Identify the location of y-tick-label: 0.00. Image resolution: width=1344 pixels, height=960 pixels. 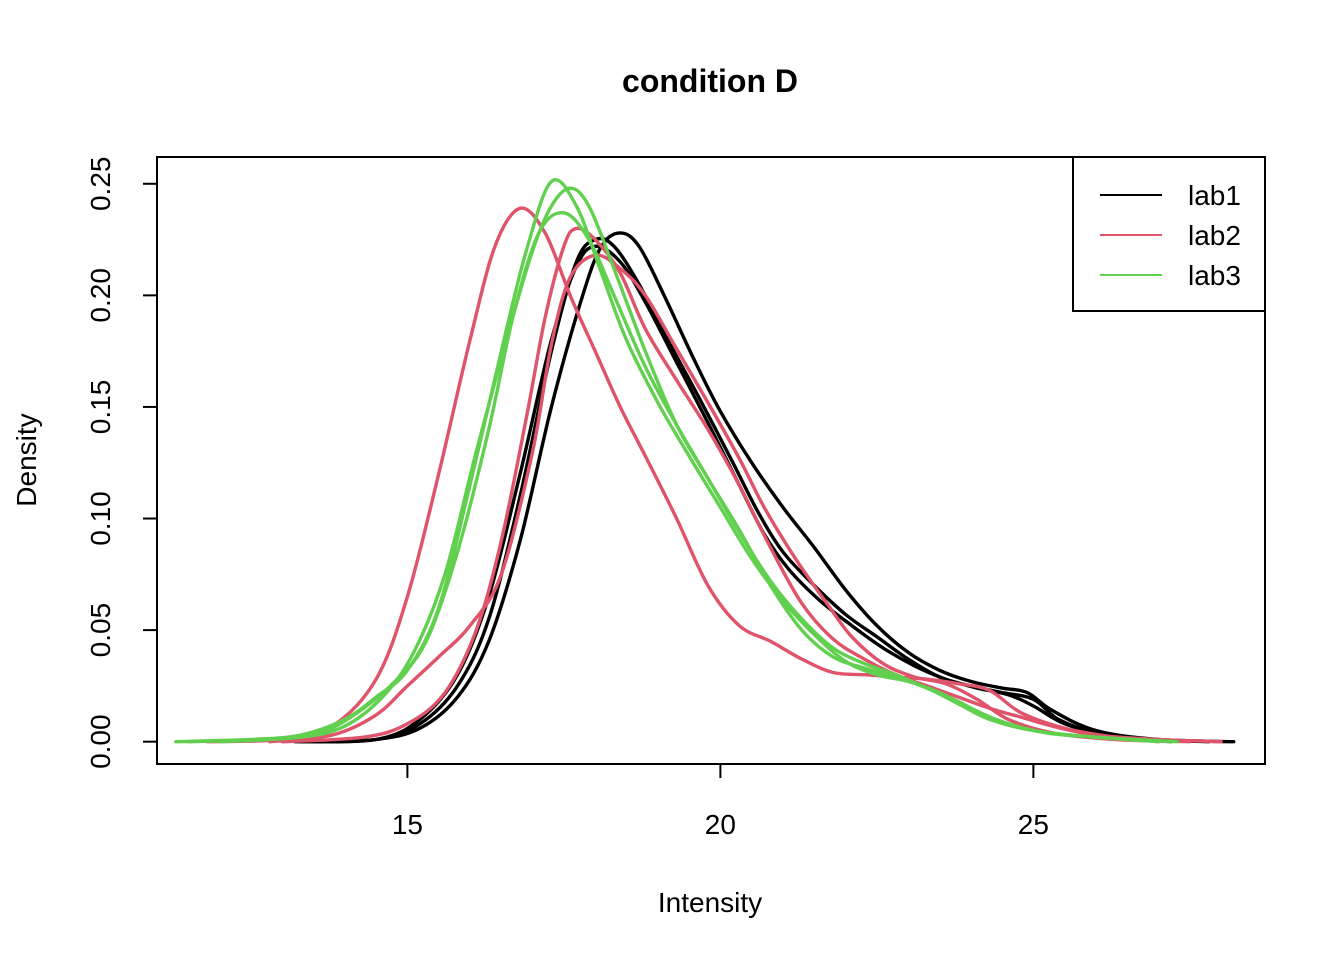
(100, 741).